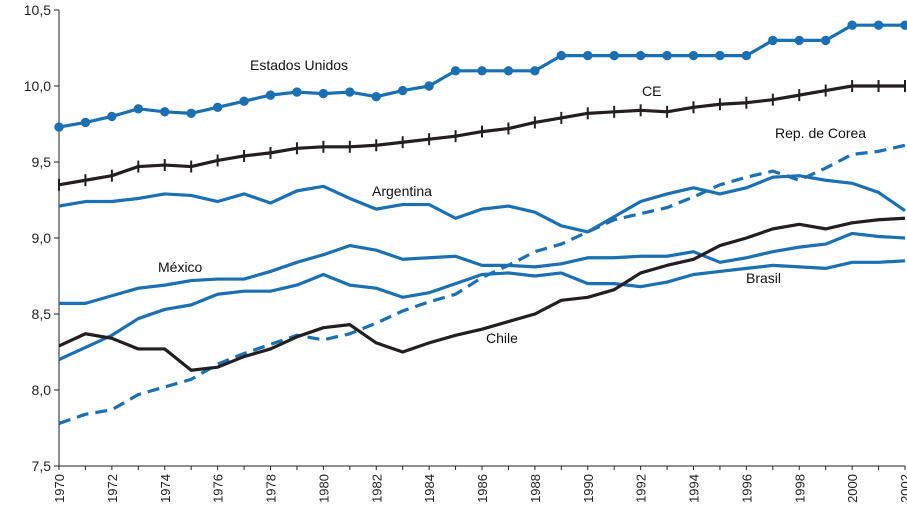 The height and width of the screenshot is (506, 907). What do you see at coordinates (42, 314) in the screenshot?
I see `y-tick-label: 8,5` at bounding box center [42, 314].